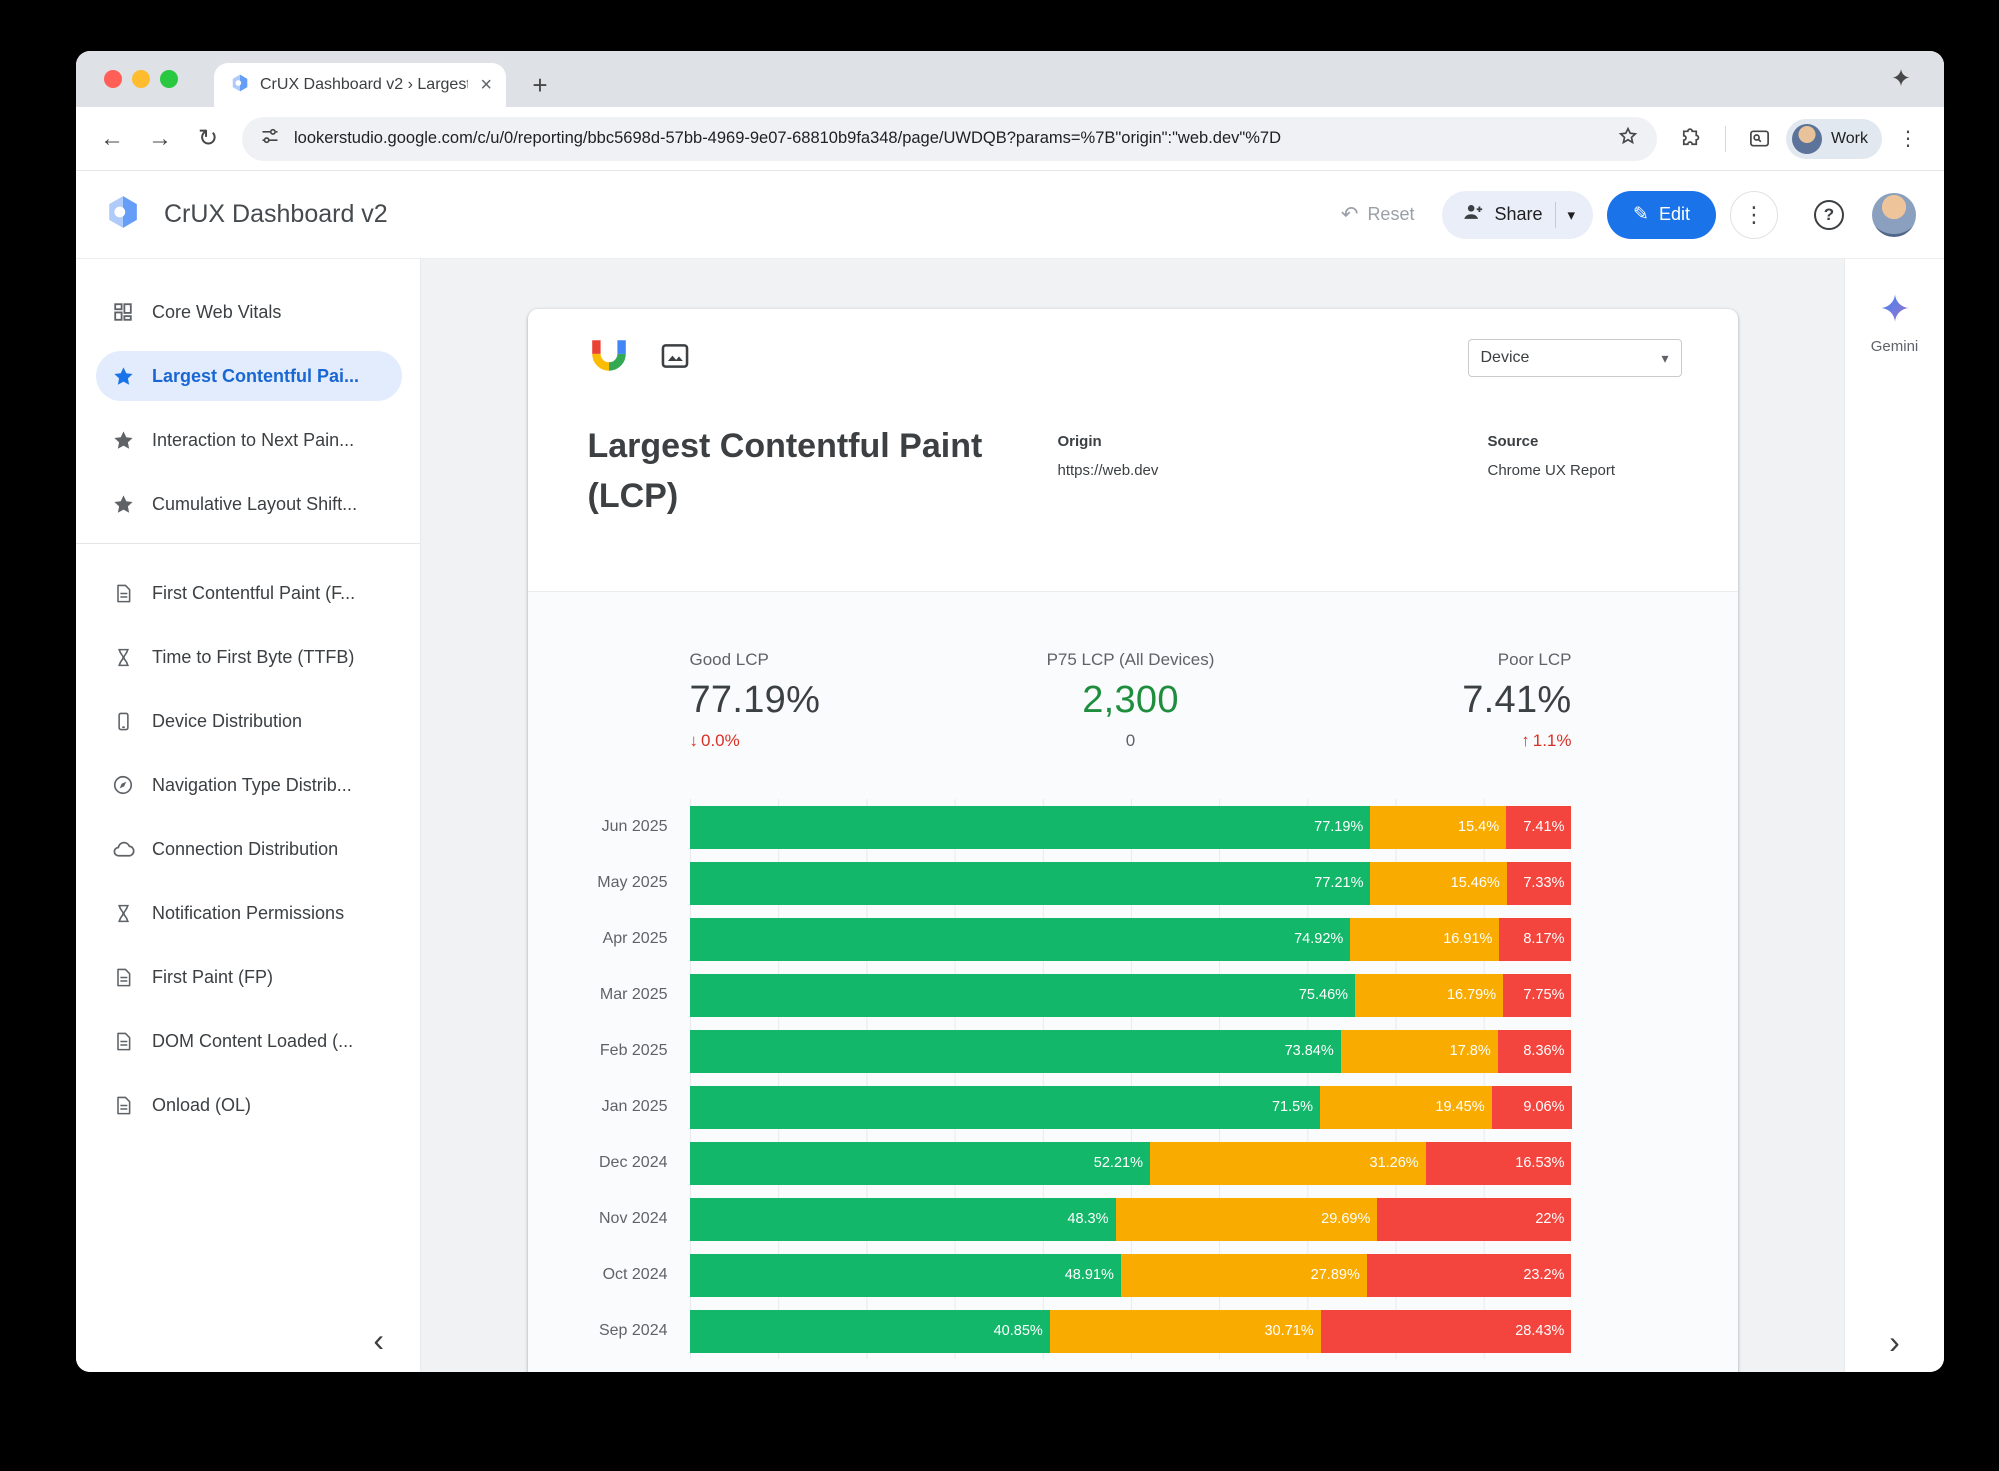 The image size is (1999, 1471). What do you see at coordinates (1020, 939) in the screenshot?
I see `bar-segment-good: 74.92%` at bounding box center [1020, 939].